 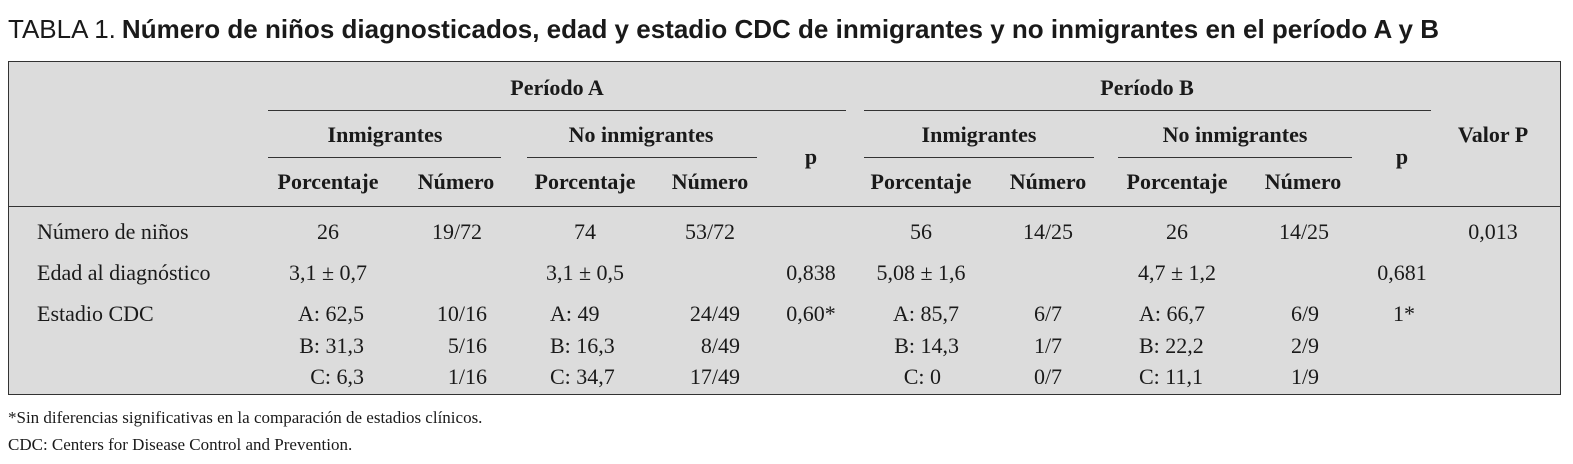 I want to click on cell-ninos-a-inm-num: 19/72, so click(x=457, y=231).